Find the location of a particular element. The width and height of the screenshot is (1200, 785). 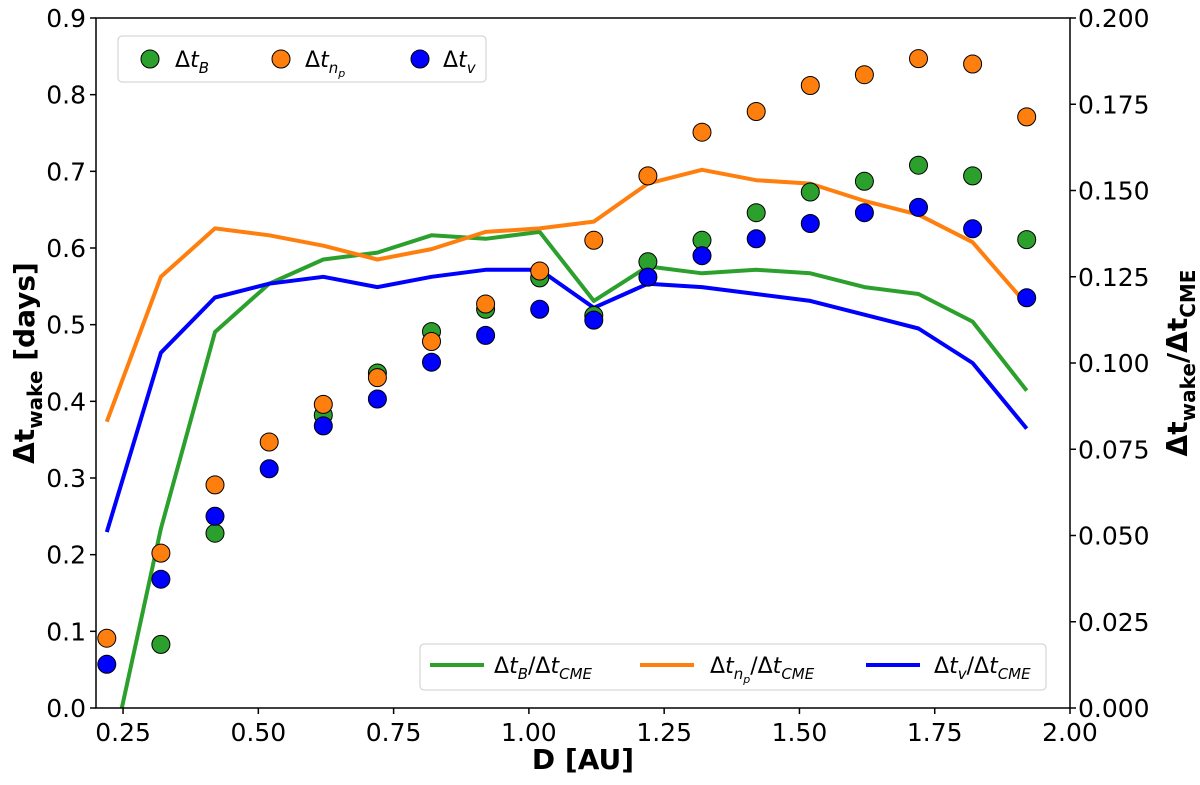

x-axis-title: D [AU] is located at coordinates (583, 759).